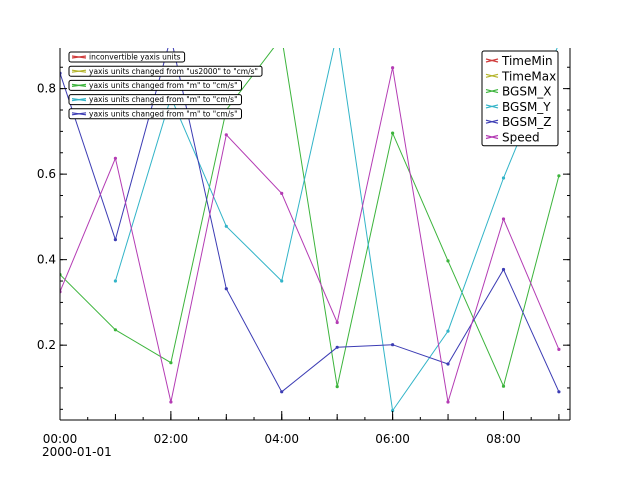  What do you see at coordinates (135, 57) in the screenshot?
I see `annotation-text: inconvertible yaxis units` at bounding box center [135, 57].